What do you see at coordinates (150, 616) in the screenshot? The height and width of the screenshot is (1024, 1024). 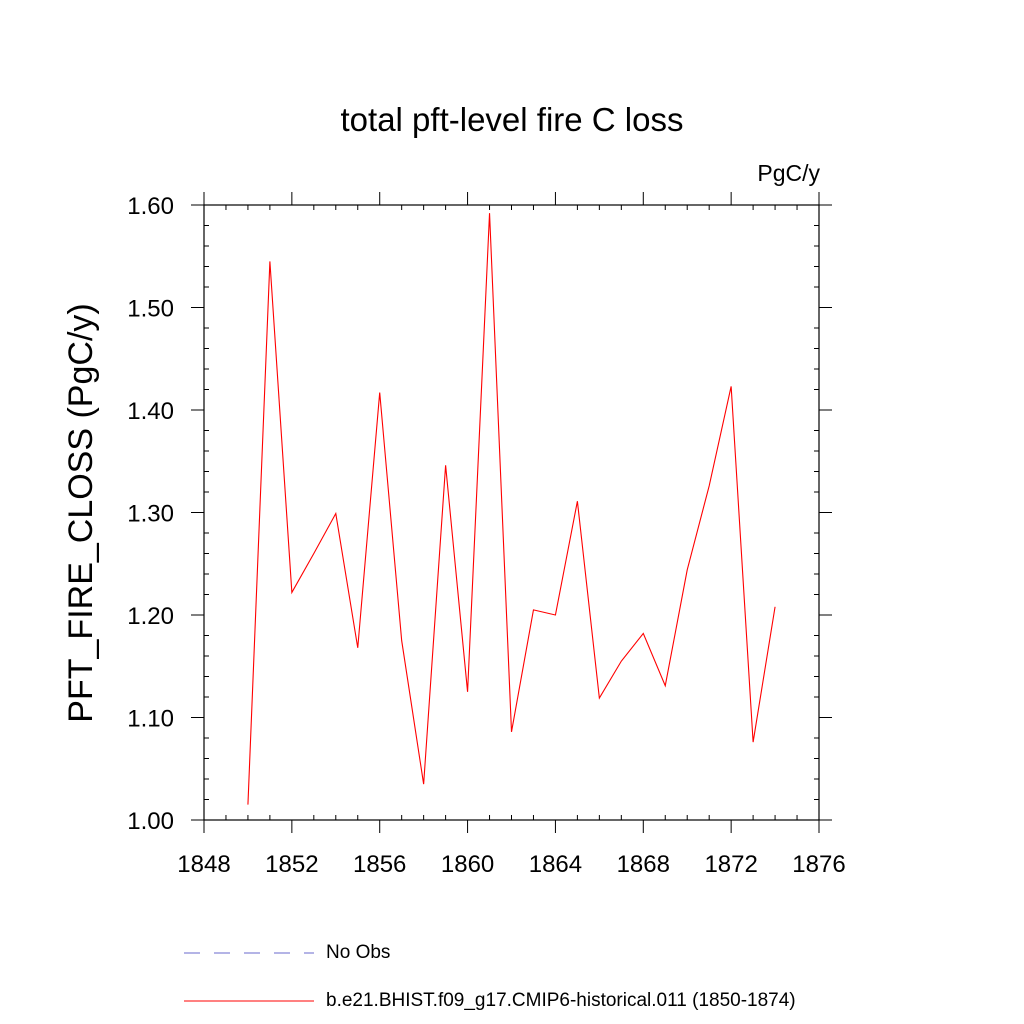 I see `y-tick-label: 1.20` at bounding box center [150, 616].